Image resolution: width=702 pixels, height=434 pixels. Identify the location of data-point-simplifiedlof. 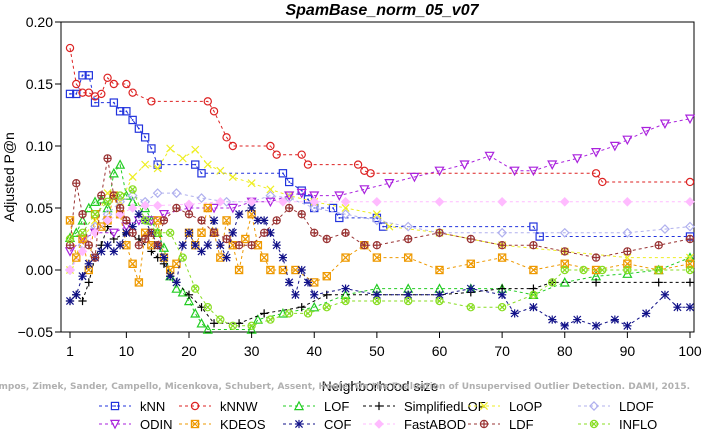
(658, 282).